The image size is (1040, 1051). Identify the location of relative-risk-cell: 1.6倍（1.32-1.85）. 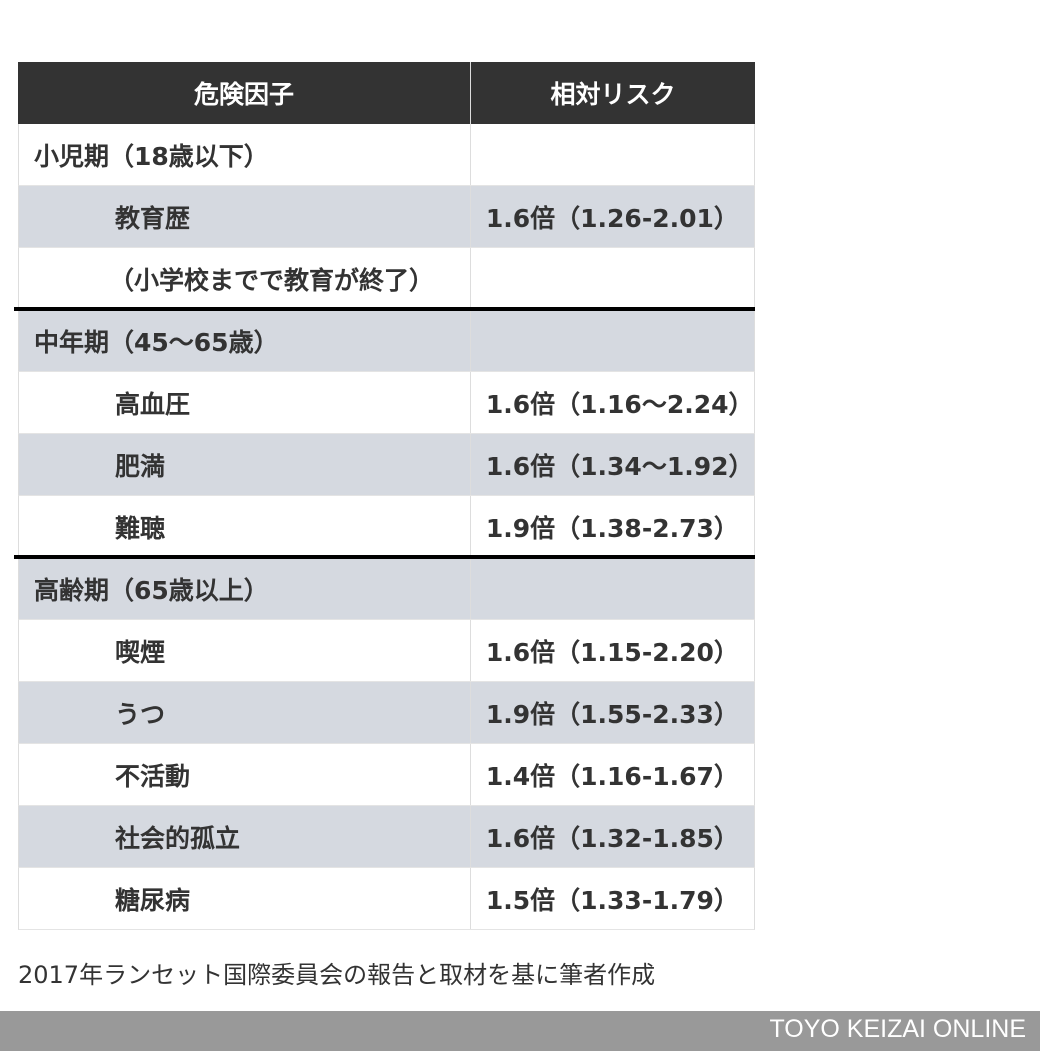
(612, 838).